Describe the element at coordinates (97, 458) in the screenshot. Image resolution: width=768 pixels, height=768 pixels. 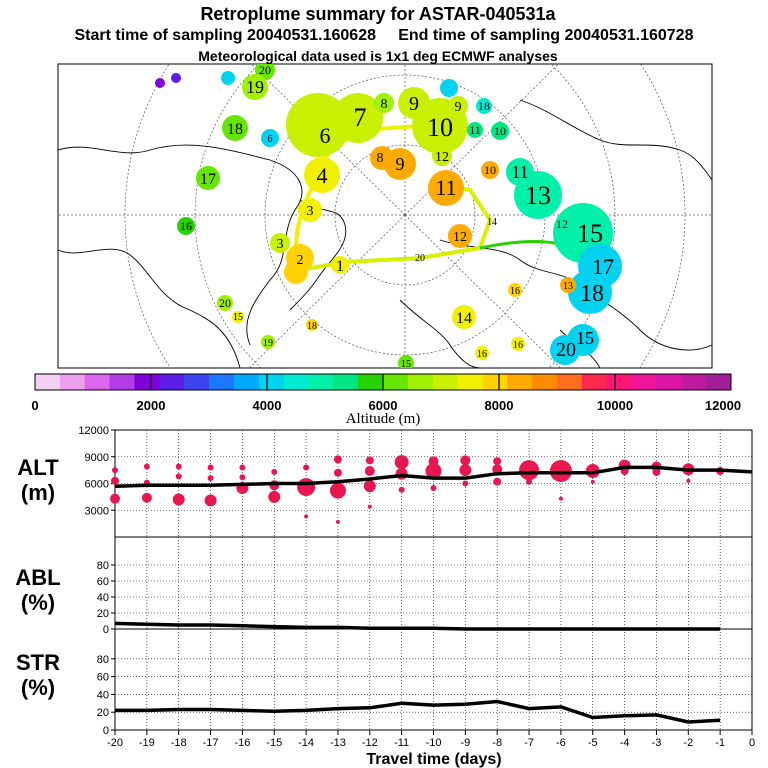
I see `y-tick-label: 9000` at that location.